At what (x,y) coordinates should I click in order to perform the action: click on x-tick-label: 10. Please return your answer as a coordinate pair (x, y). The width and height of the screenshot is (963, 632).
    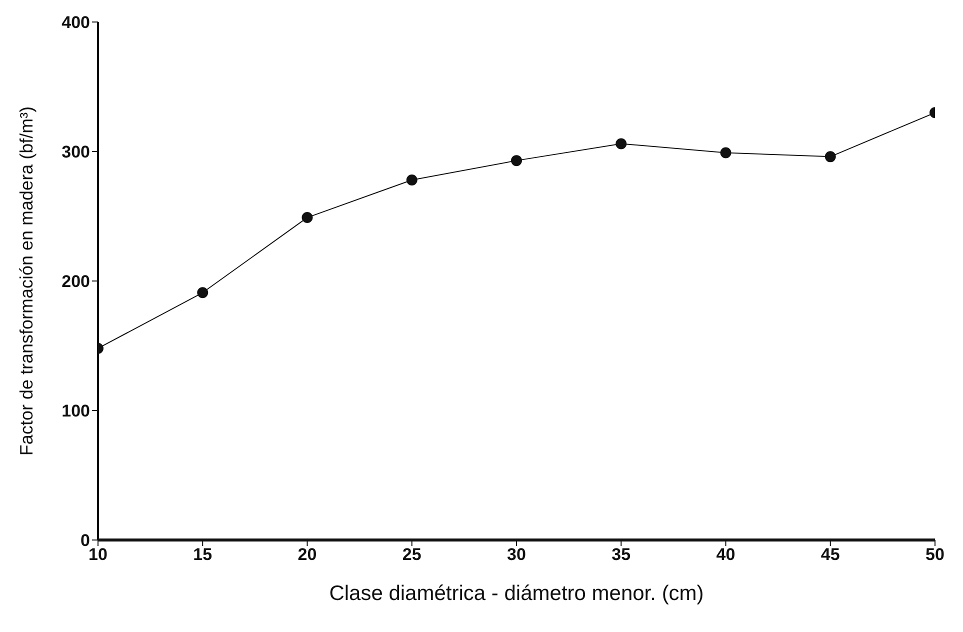
    Looking at the image, I should click on (98, 554).